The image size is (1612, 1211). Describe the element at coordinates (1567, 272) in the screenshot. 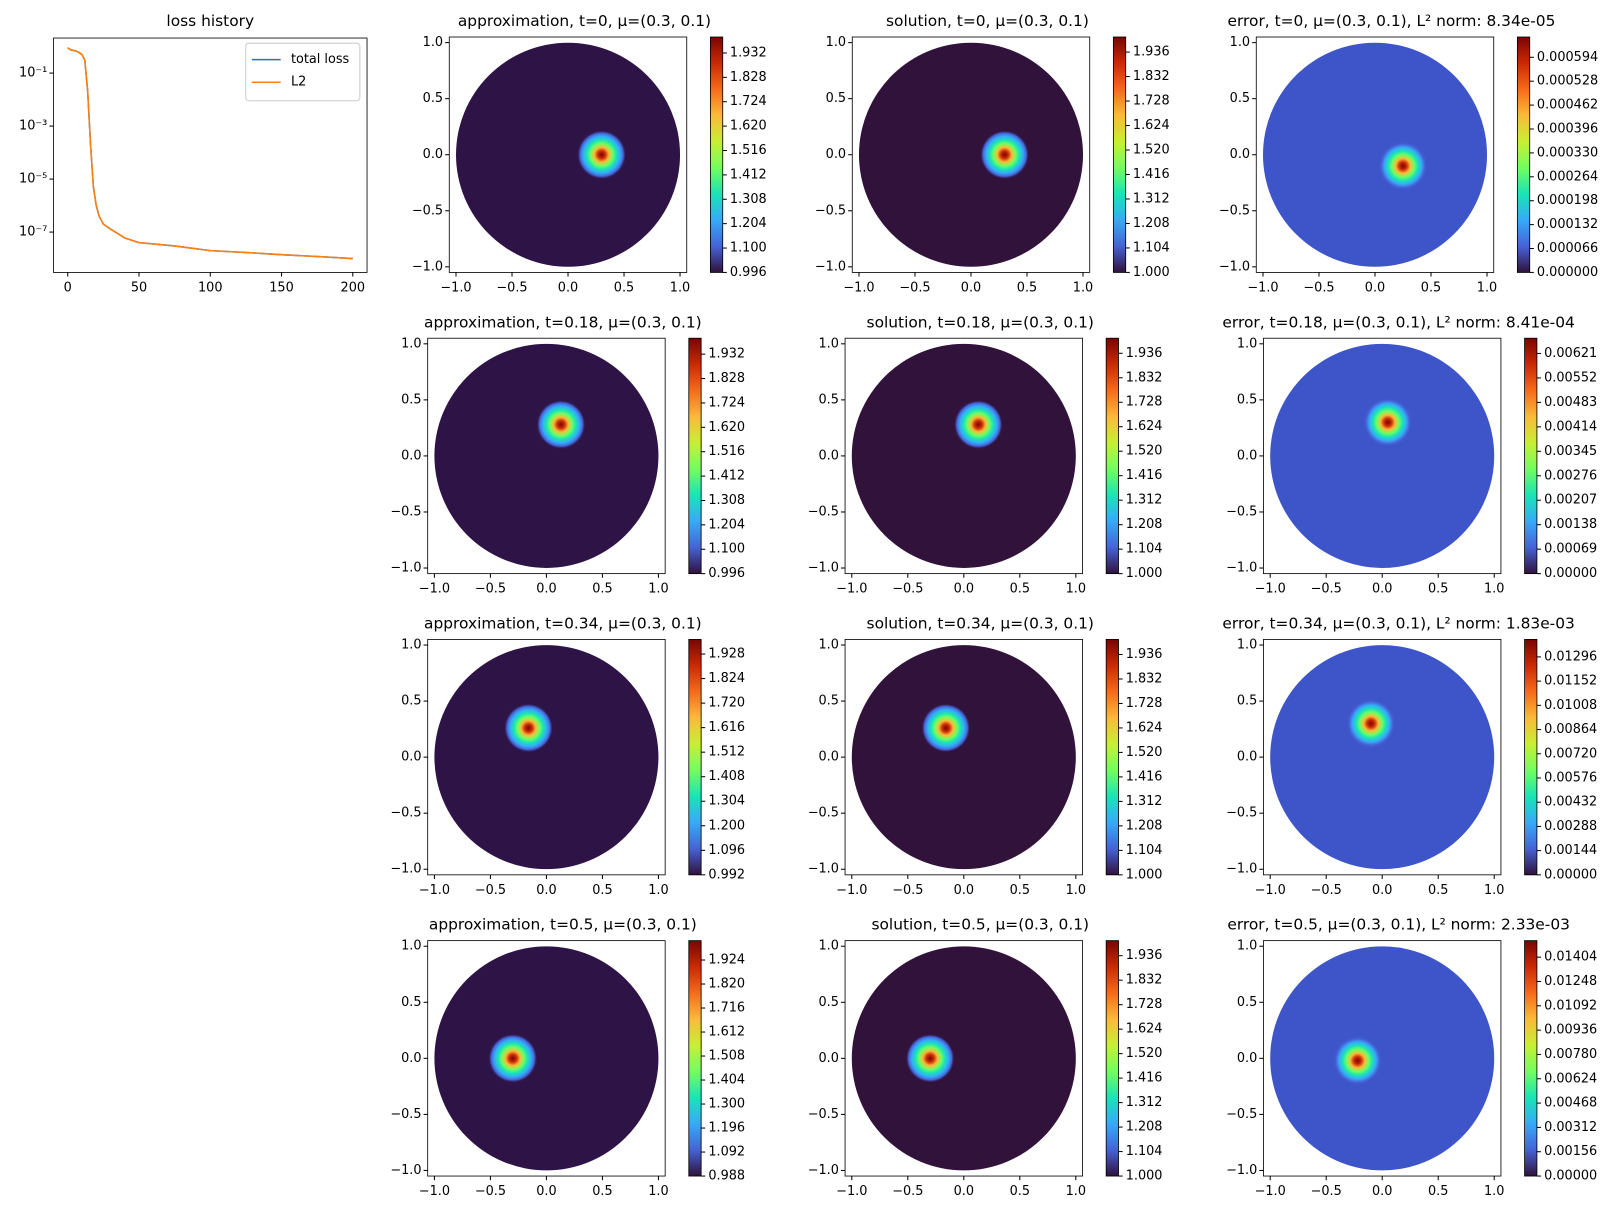

I see `colorbar-tick-label: 0.000000` at that location.